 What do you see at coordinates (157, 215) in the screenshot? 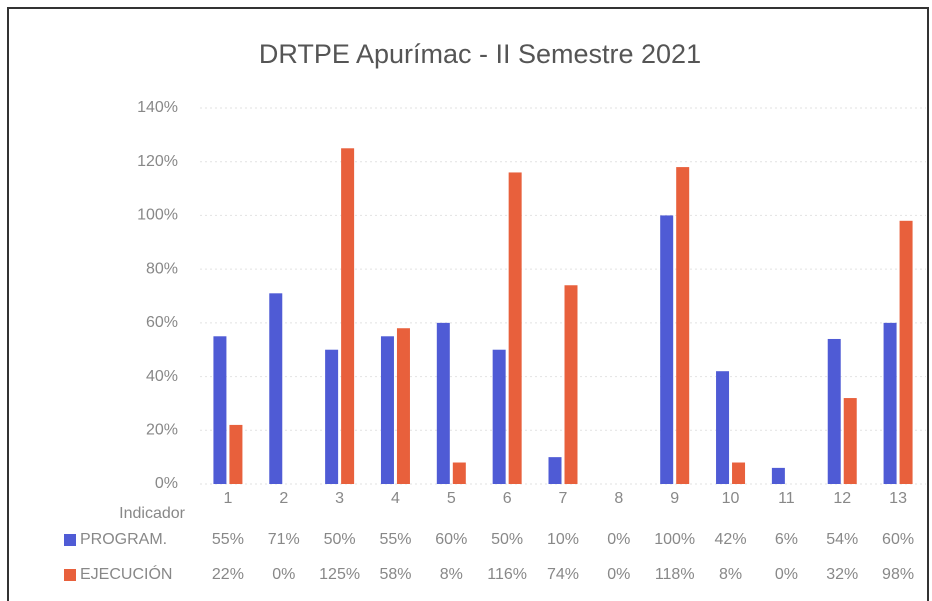
I see `y-tick-label: 100%` at bounding box center [157, 215].